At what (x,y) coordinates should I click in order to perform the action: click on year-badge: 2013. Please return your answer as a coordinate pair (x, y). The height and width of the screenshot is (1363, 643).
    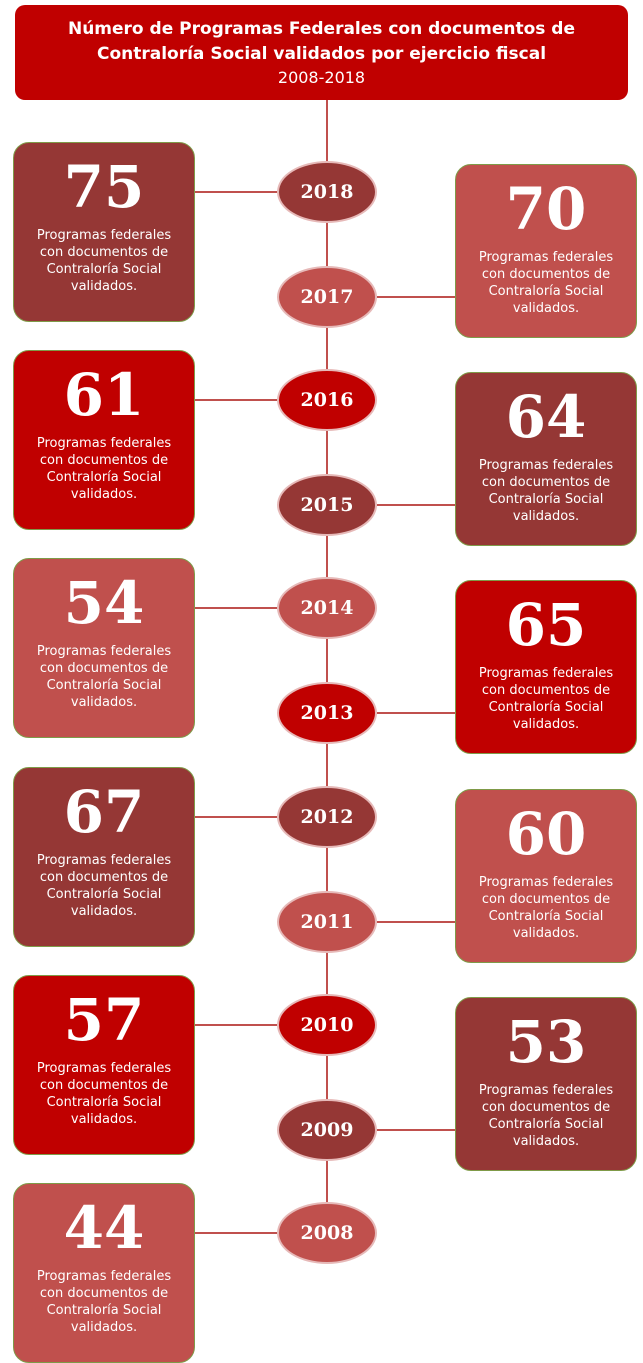
    Looking at the image, I should click on (327, 713).